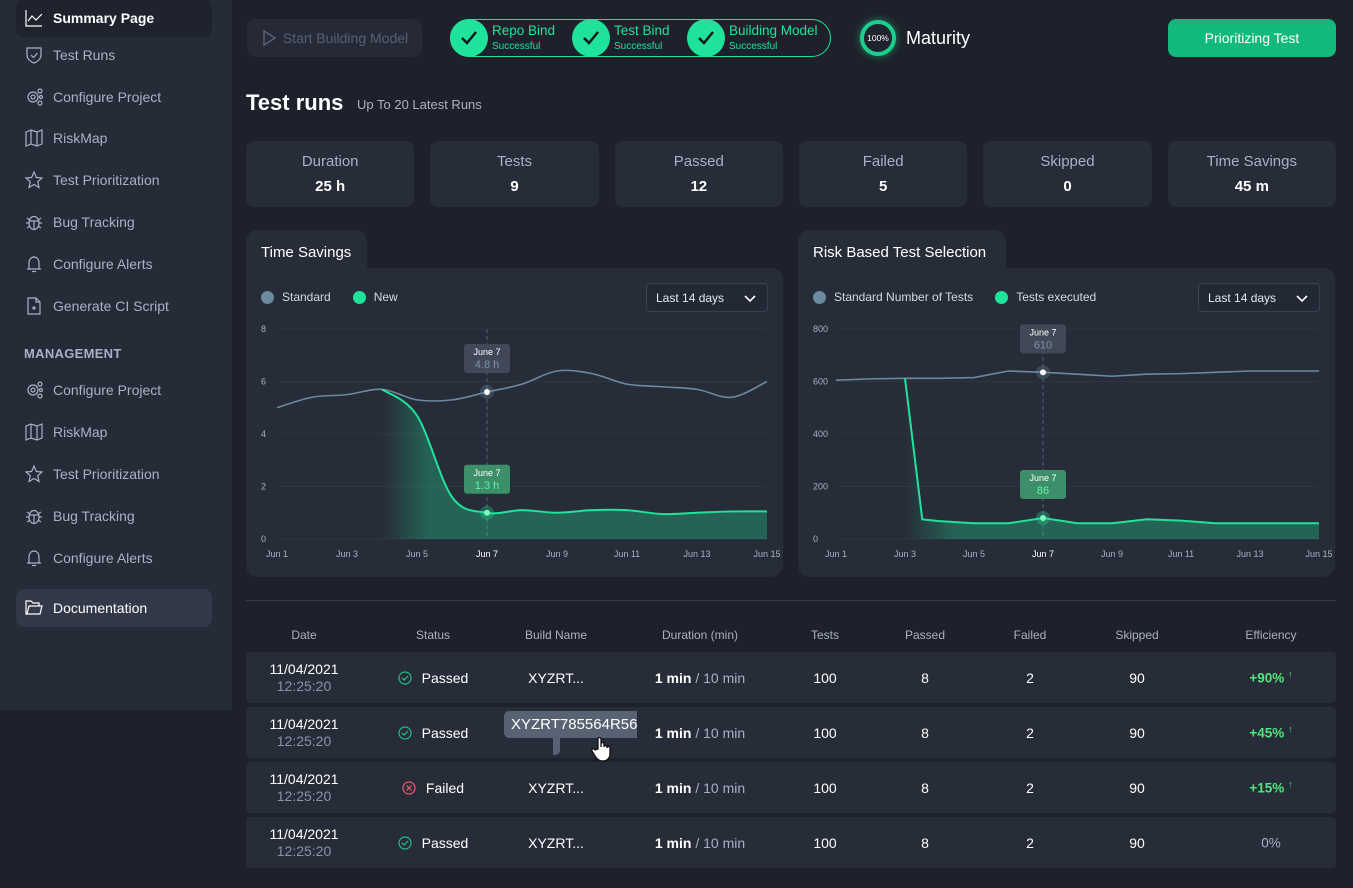 This screenshot has width=1353, height=888. I want to click on column-header: Failed, so click(1030, 635).